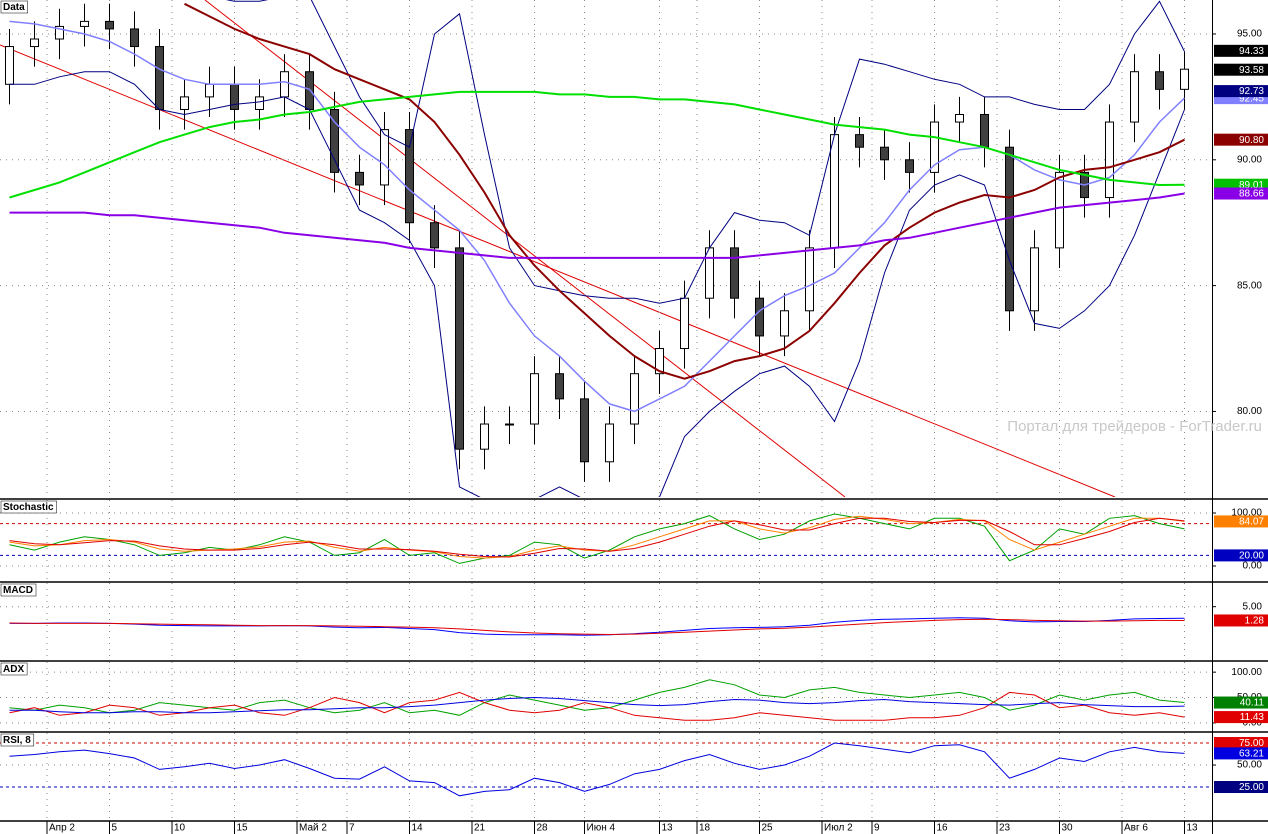  I want to click on x-tick-label: 28, so click(543, 828).